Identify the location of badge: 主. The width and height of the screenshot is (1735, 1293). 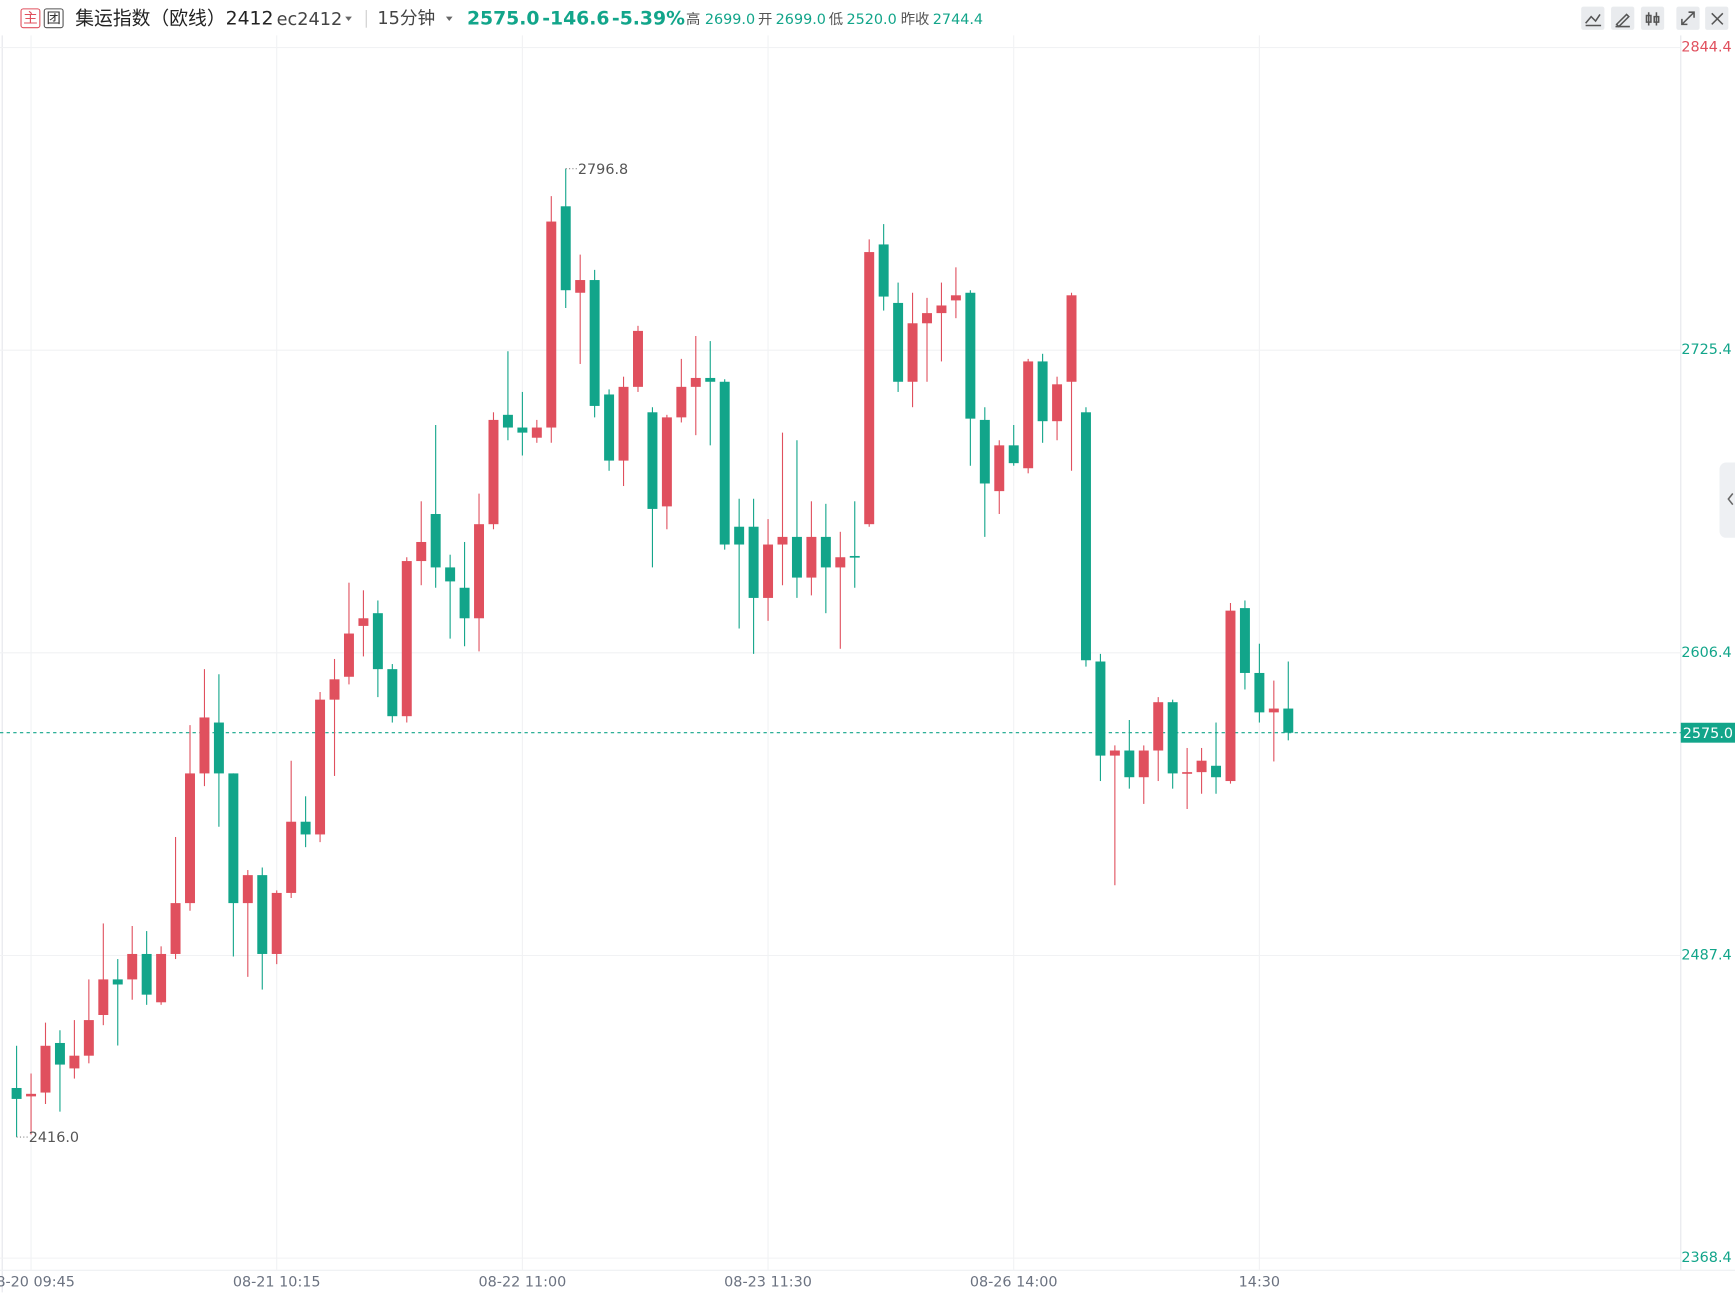
(30, 18).